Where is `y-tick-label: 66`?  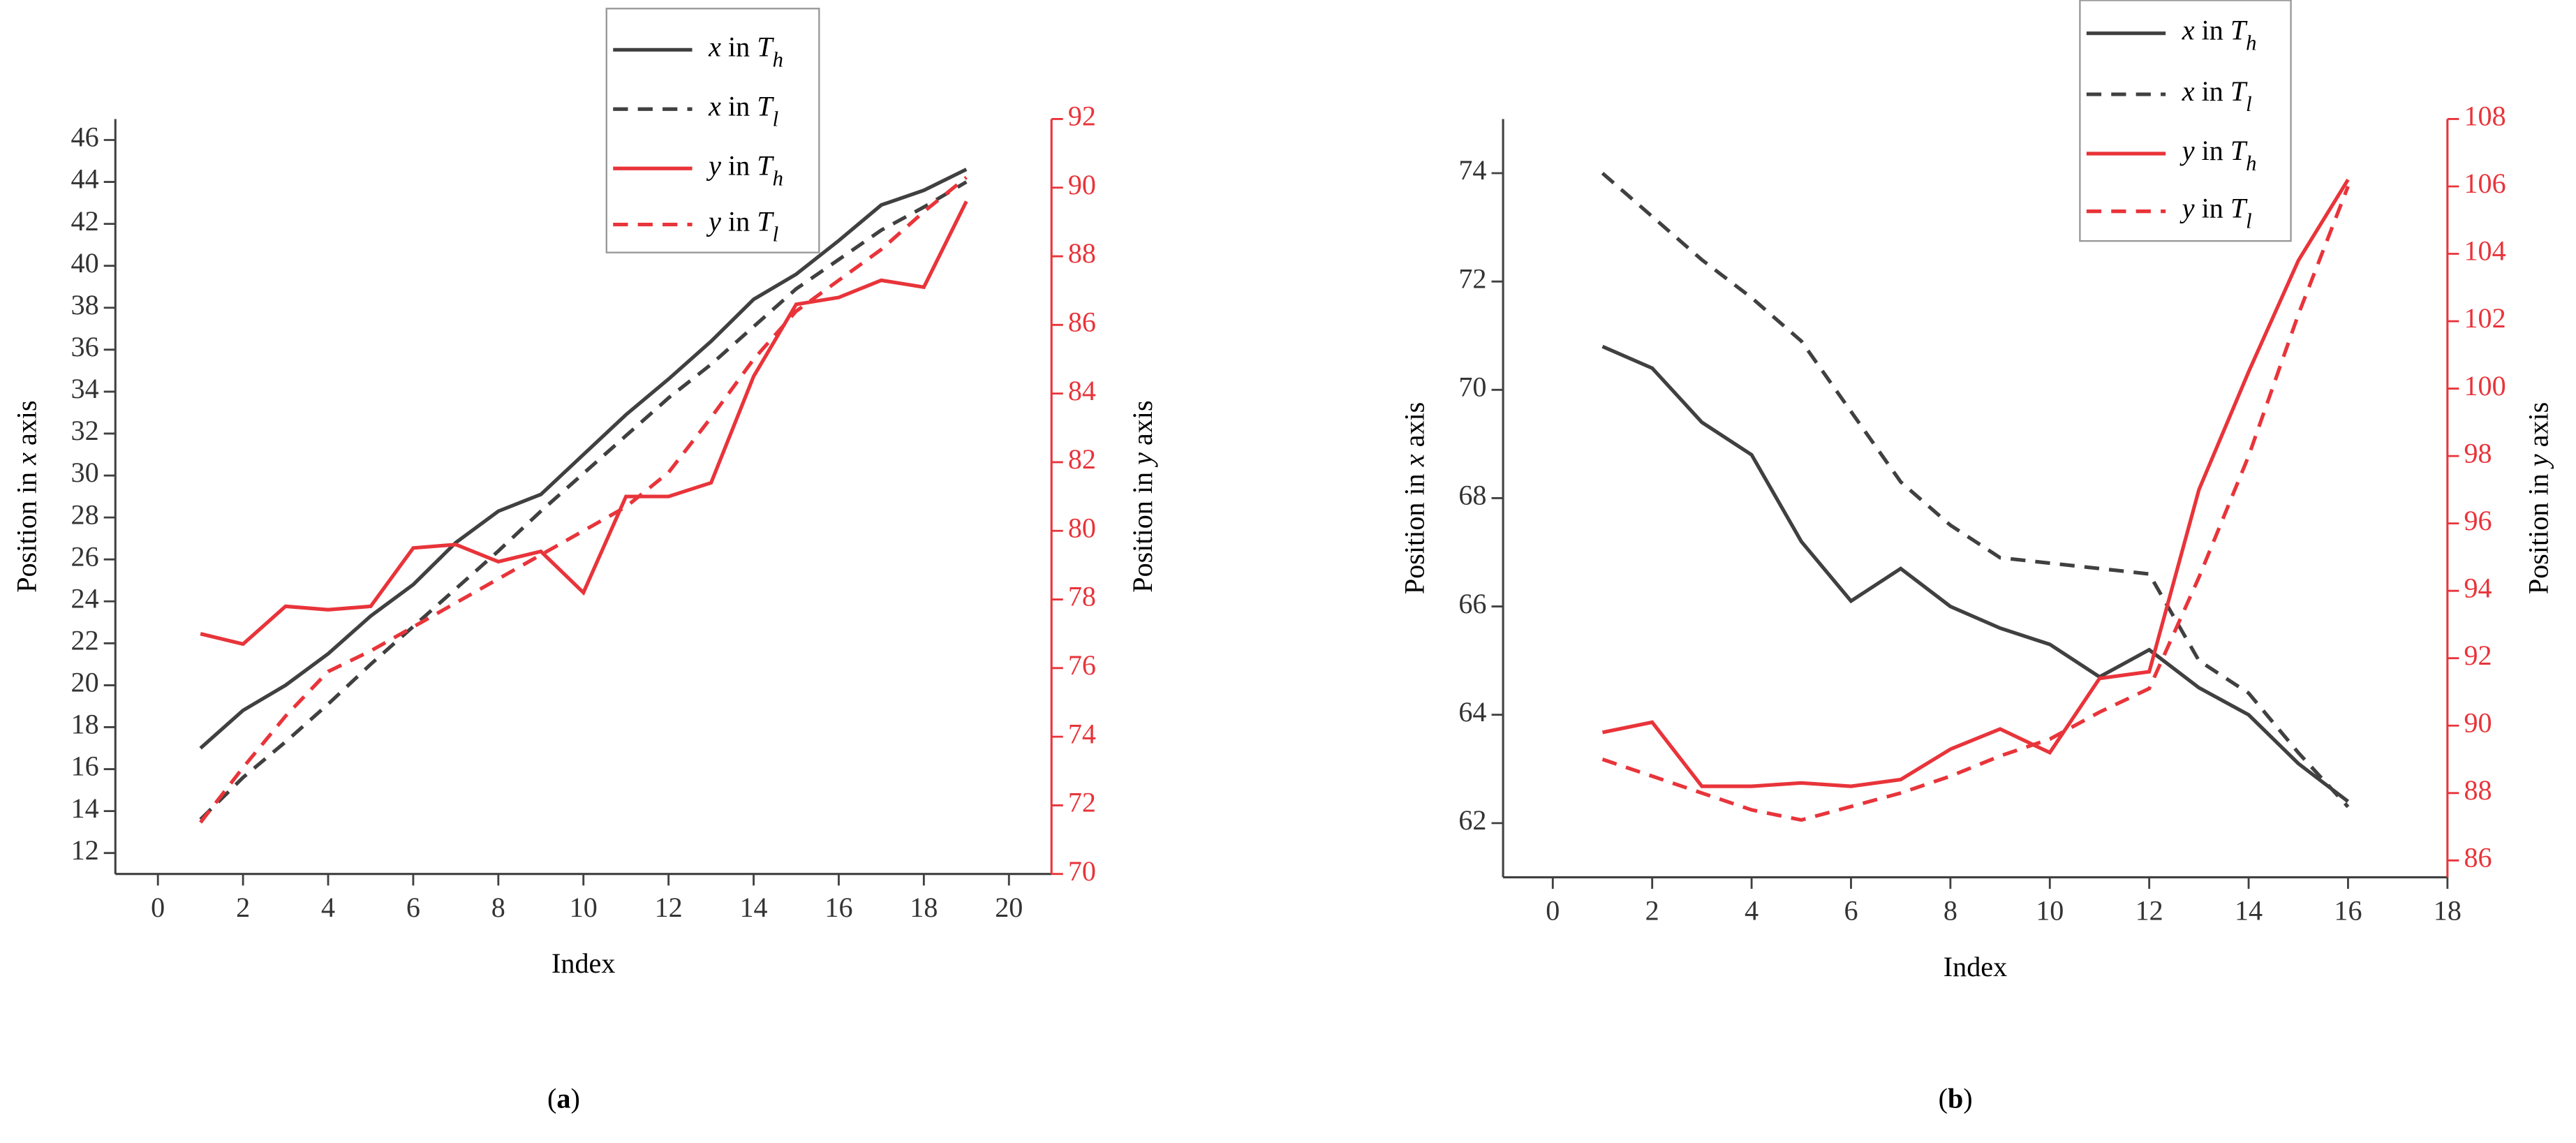 y-tick-label: 66 is located at coordinates (1472, 603).